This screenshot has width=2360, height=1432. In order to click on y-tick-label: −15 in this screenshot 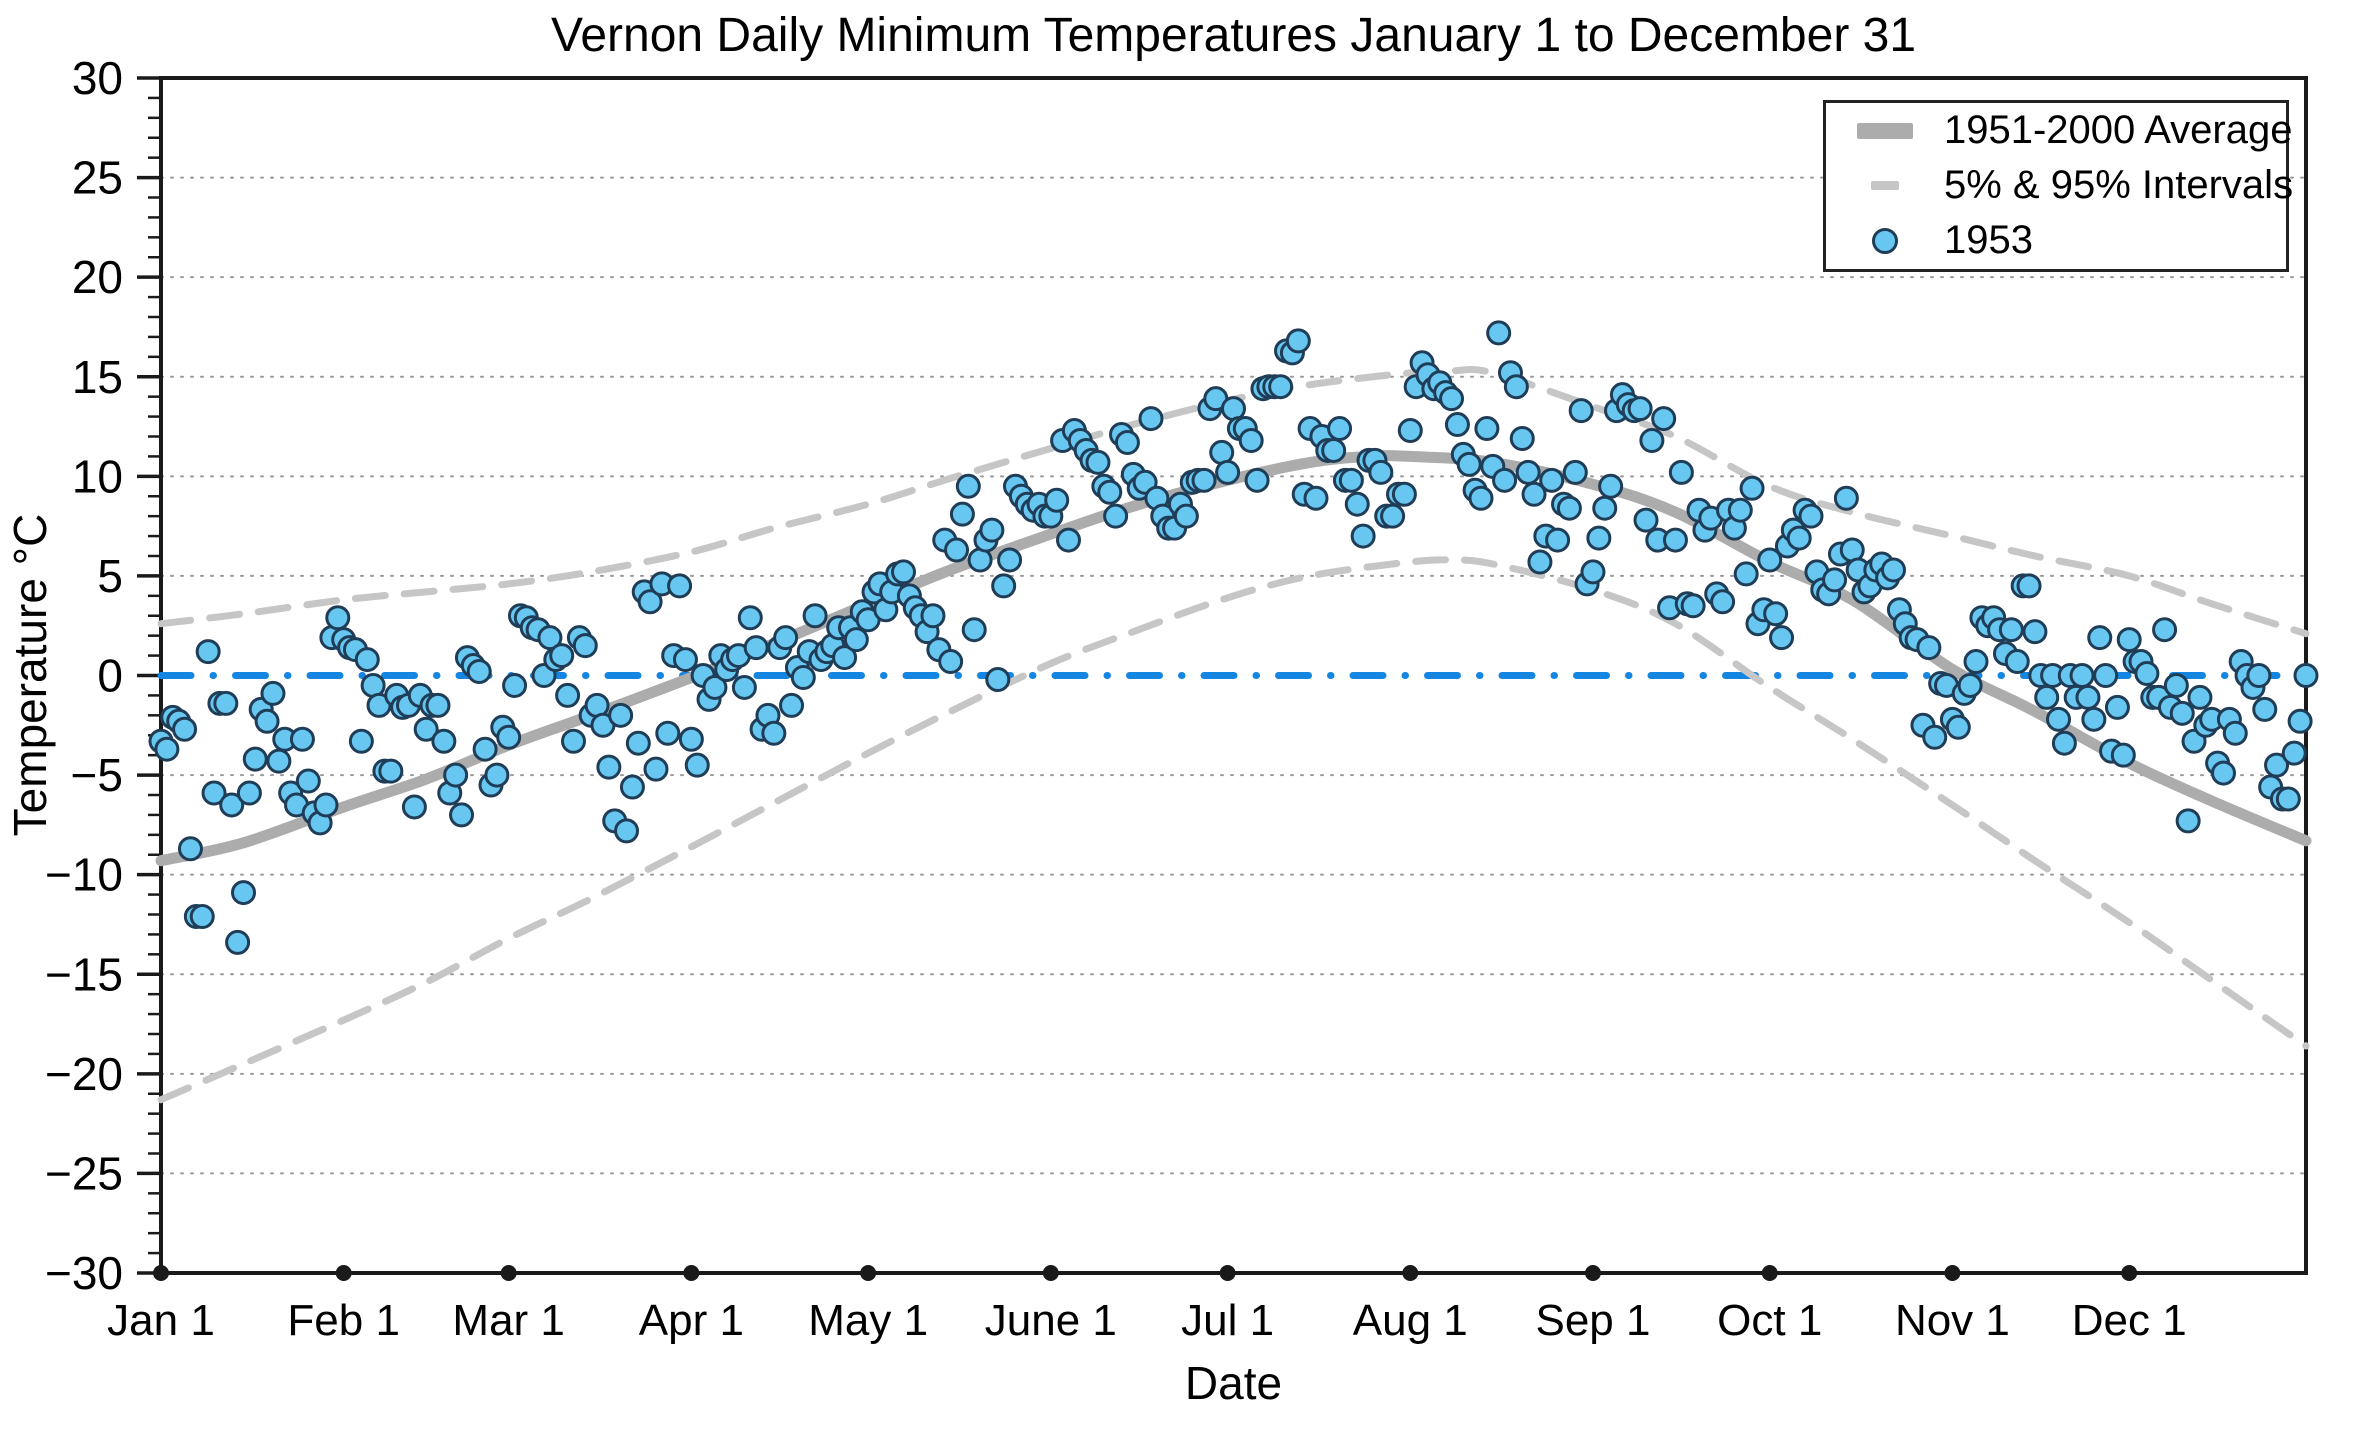, I will do `click(84, 974)`.